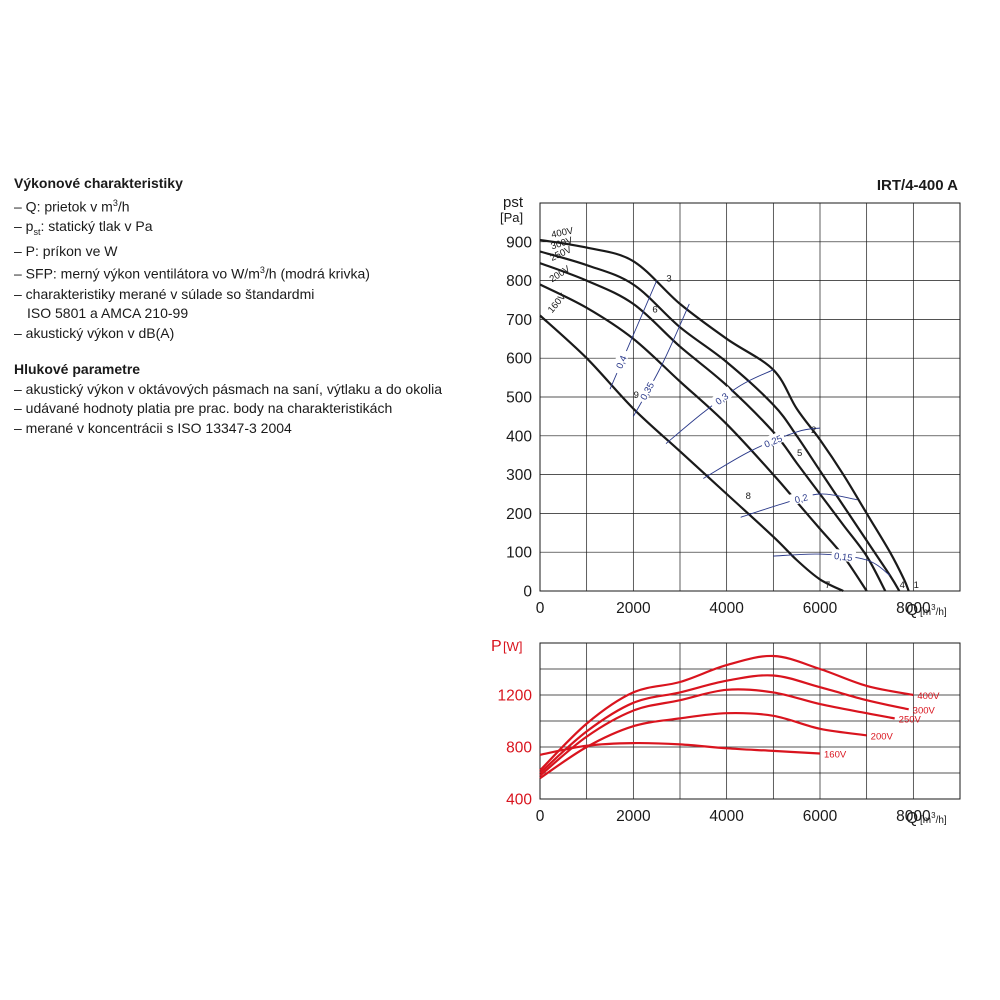  Describe the element at coordinates (519, 514) in the screenshot. I see `y-tick-label: 200` at that location.